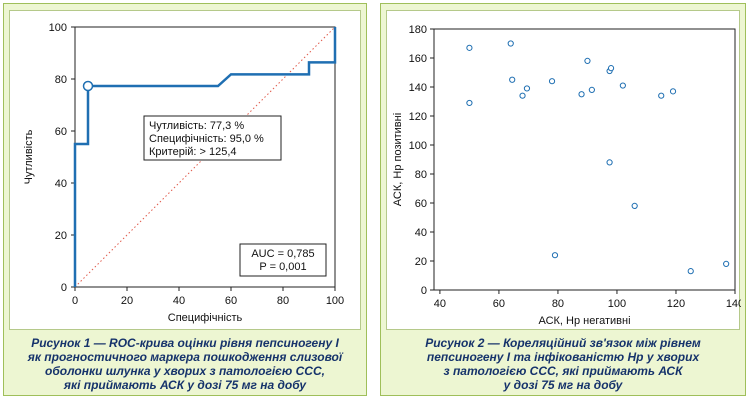  What do you see at coordinates (205, 318) in the screenshot?
I see `x-axis-title: Специфічність` at bounding box center [205, 318].